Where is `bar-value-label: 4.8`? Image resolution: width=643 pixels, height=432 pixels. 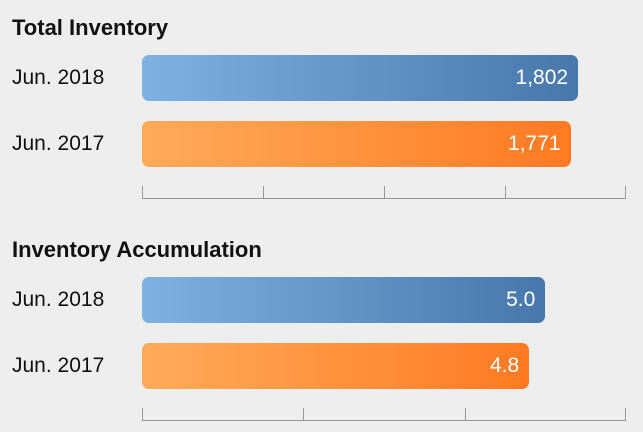 bar-value-label: 4.8 is located at coordinates (504, 365).